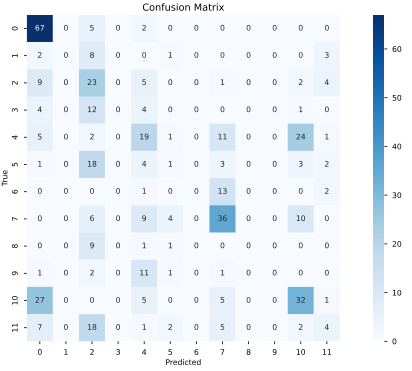 The width and height of the screenshot is (412, 371). Describe the element at coordinates (183, 7) in the screenshot. I see `chart-title: Confusion Matrix` at that location.